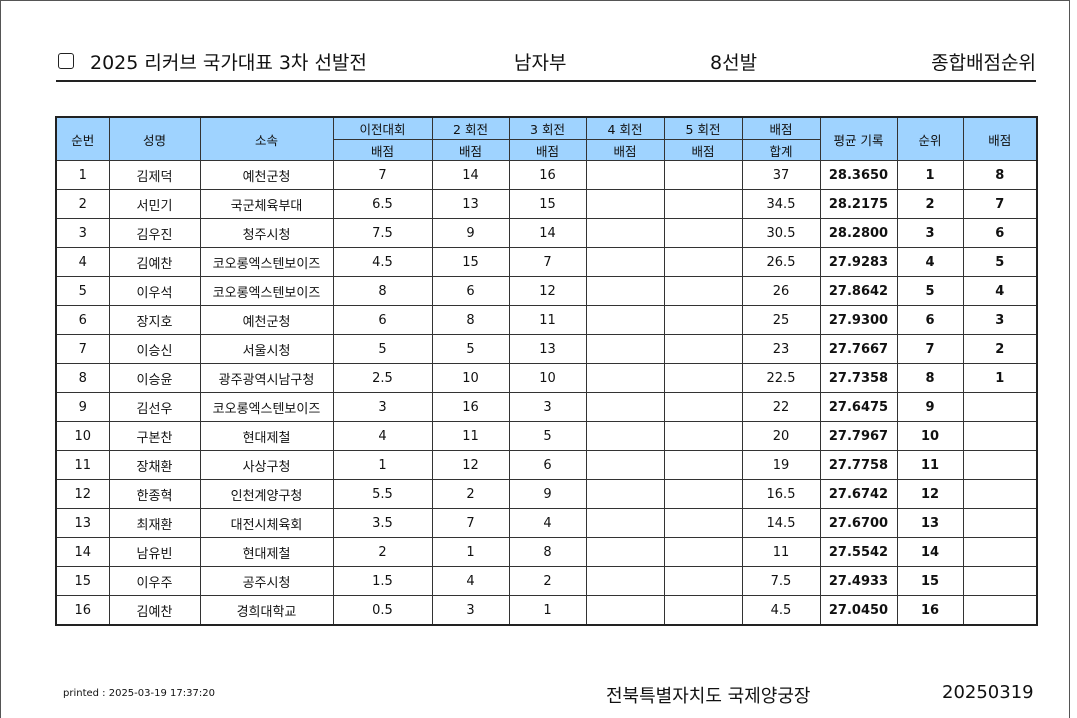 The height and width of the screenshot is (718, 1077). Describe the element at coordinates (228, 63) in the screenshot. I see `page-title: 2025 리커브 국가대표 3차 선발전` at that location.